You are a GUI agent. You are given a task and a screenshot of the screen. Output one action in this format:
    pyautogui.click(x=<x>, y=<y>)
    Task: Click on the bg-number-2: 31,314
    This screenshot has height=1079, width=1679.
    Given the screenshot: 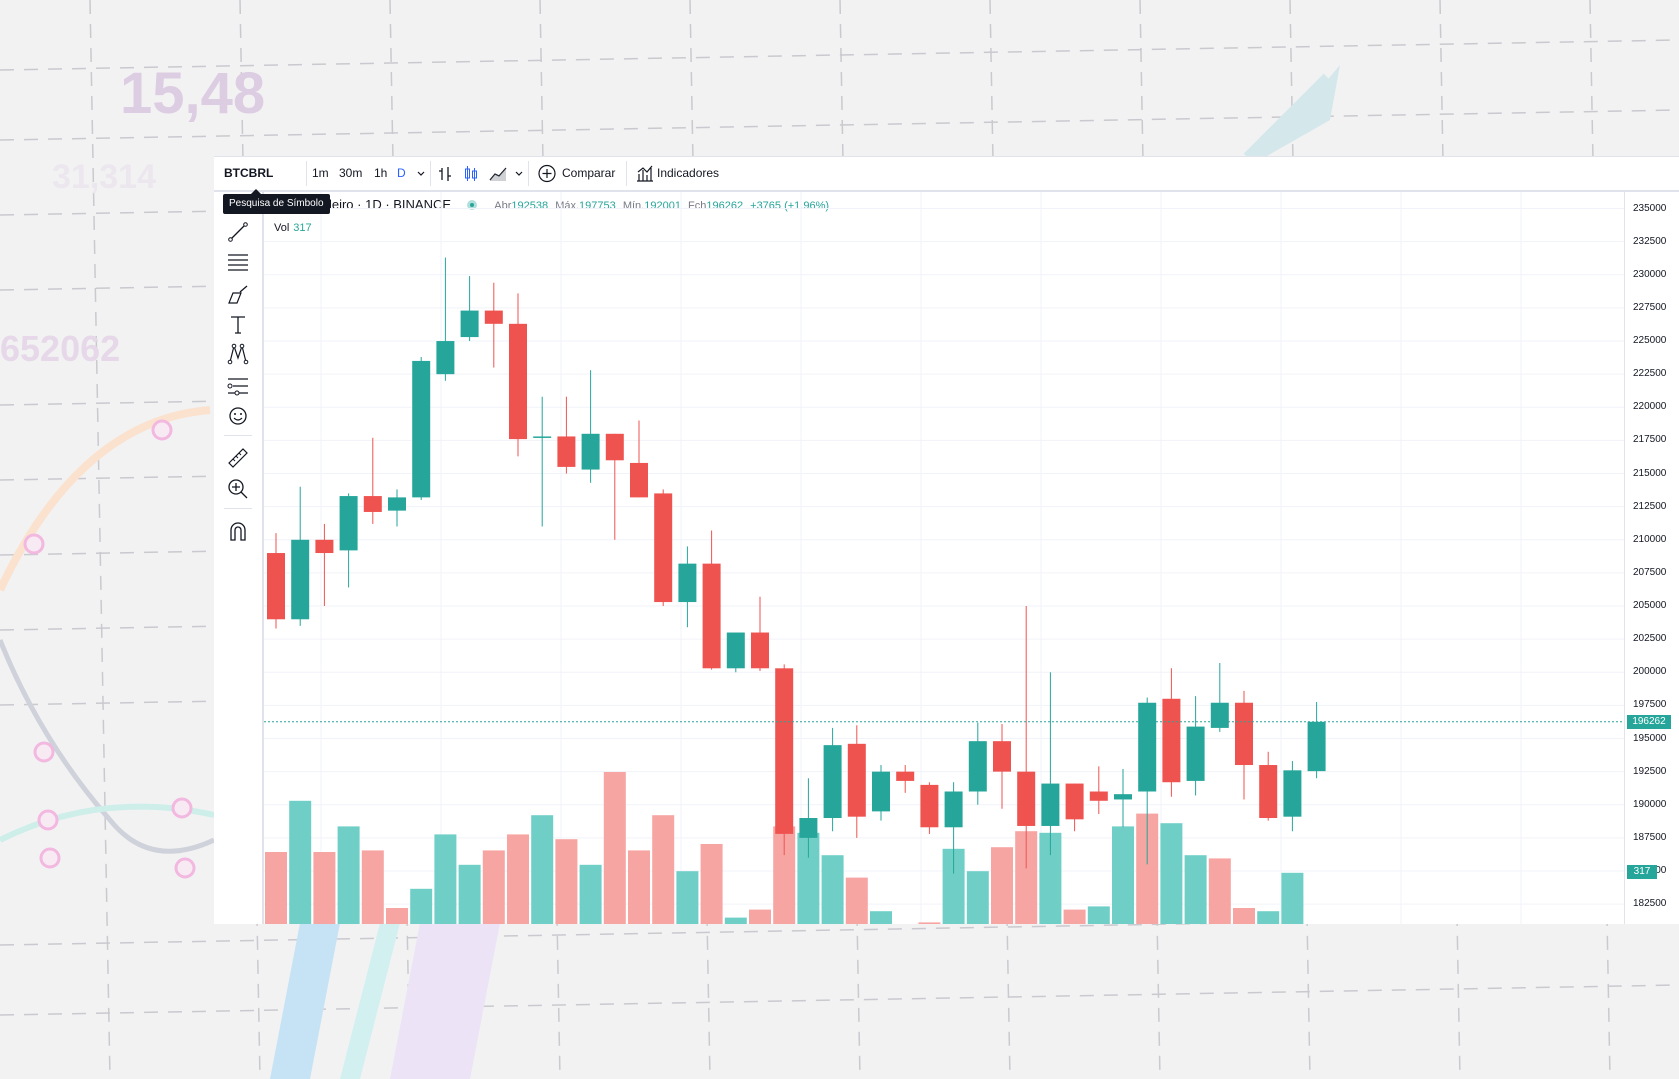 What is the action you would take?
    pyautogui.click(x=104, y=177)
    